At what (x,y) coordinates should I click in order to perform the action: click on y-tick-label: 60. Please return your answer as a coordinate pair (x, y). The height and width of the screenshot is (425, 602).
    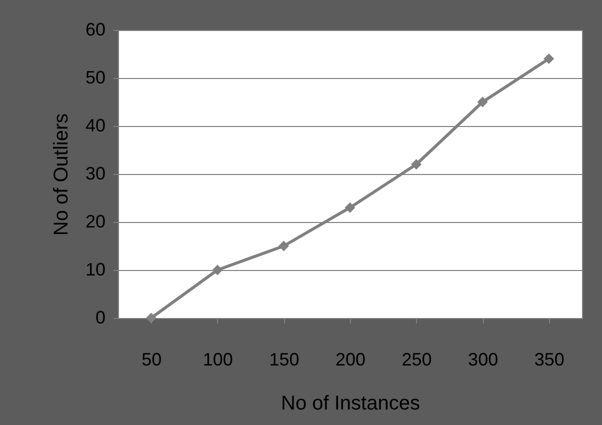
    Looking at the image, I should click on (95, 30).